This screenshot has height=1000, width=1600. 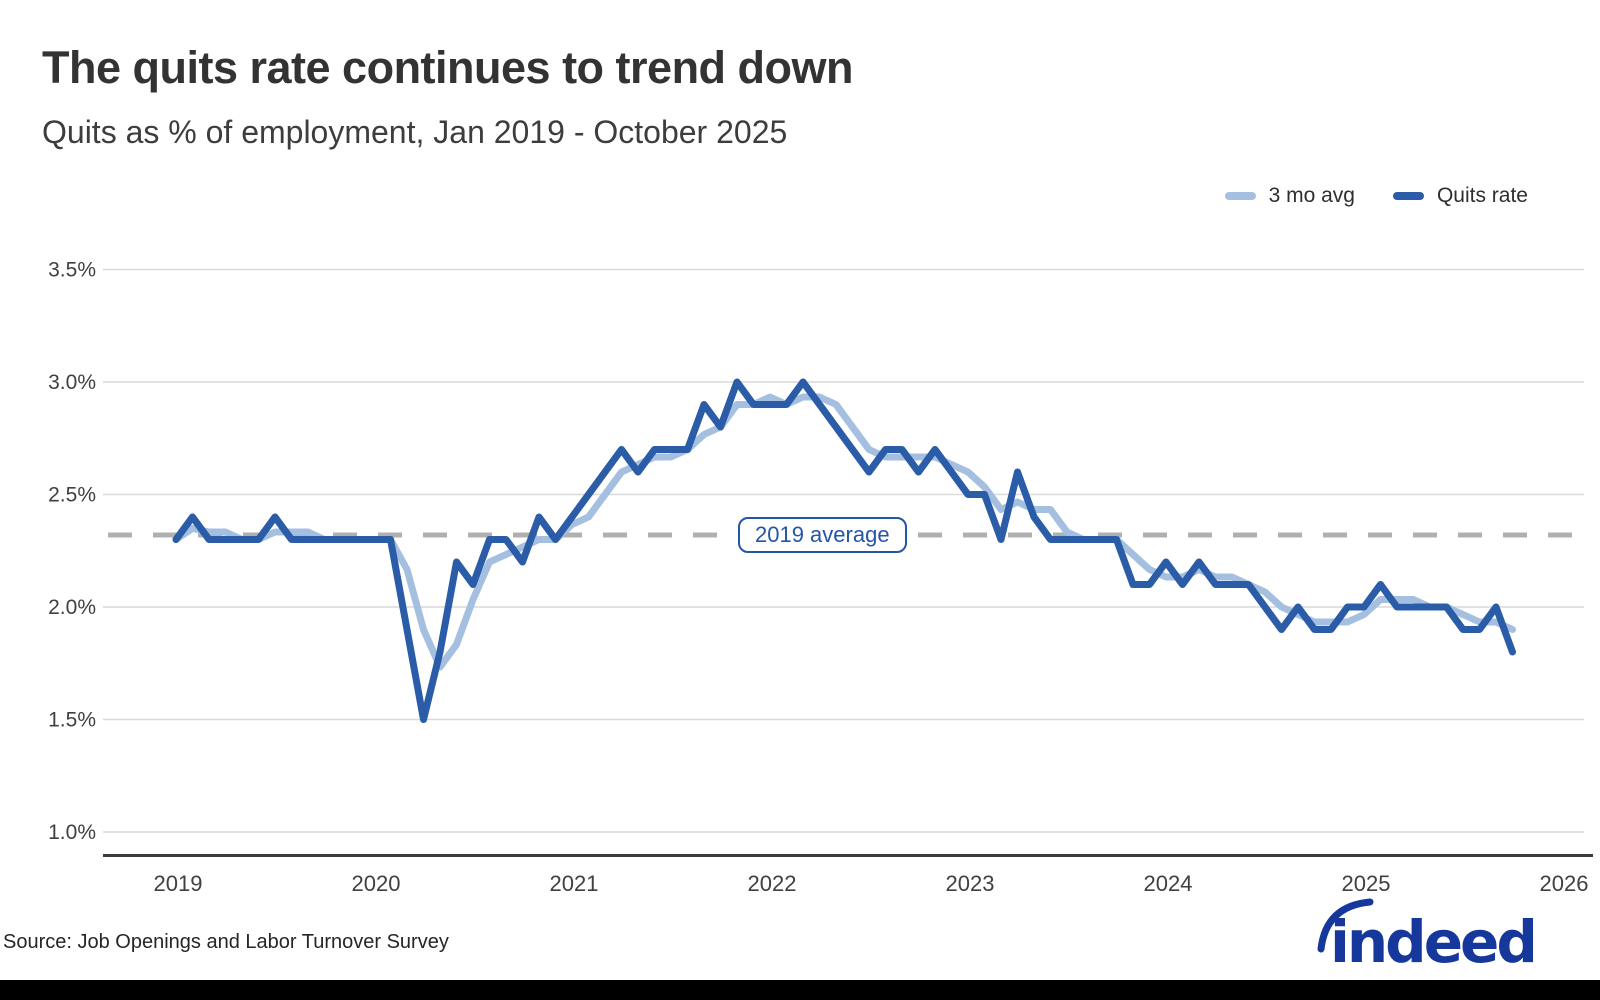 I want to click on x-tick-label: 2026, so click(x=1564, y=883).